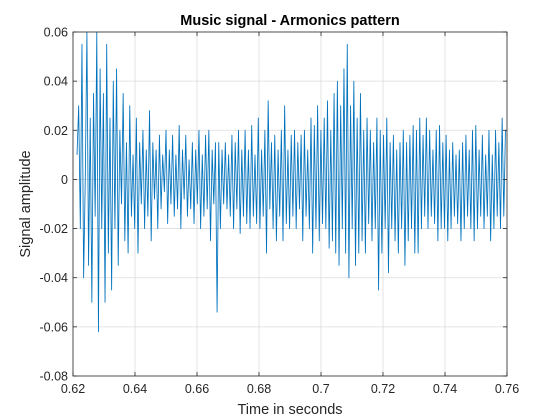  Describe the element at coordinates (56, 82) in the screenshot. I see `y-tick-label: 0.04` at that location.